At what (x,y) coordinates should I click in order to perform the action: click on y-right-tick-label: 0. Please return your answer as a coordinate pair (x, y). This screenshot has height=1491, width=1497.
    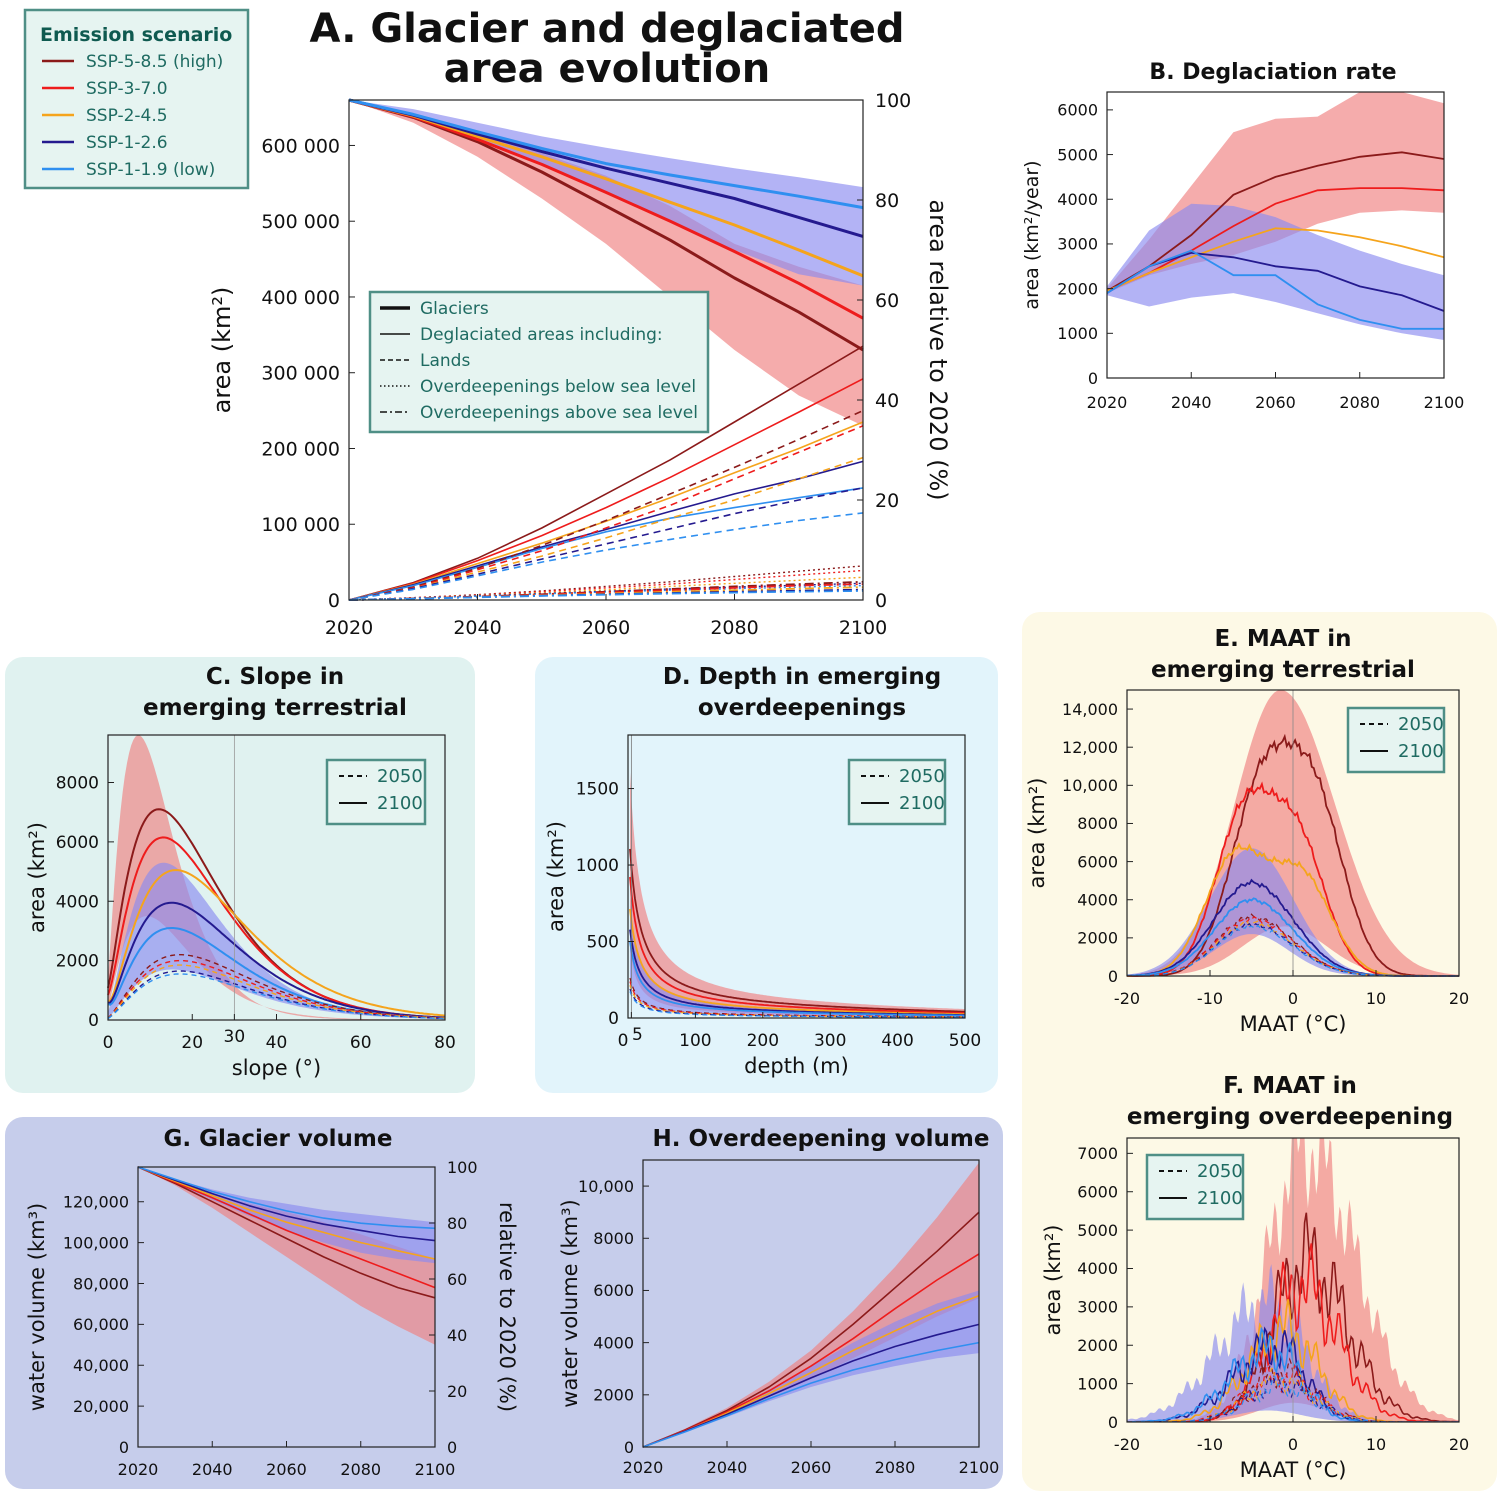
    Looking at the image, I should click on (452, 1447).